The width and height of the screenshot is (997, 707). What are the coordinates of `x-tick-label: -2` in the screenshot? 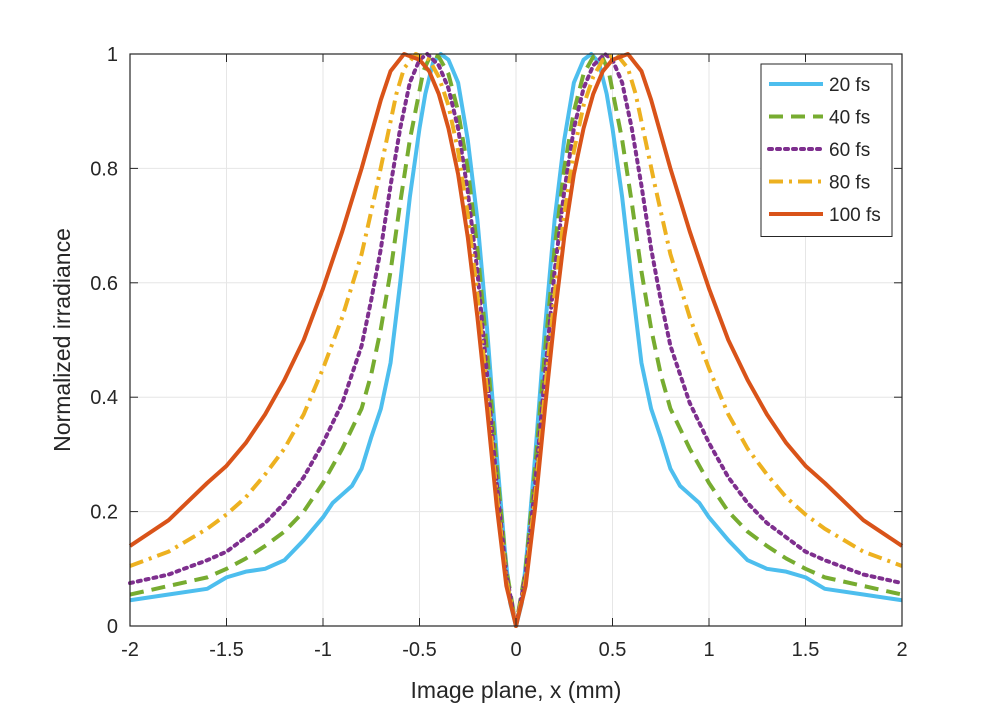 It's located at (130, 650).